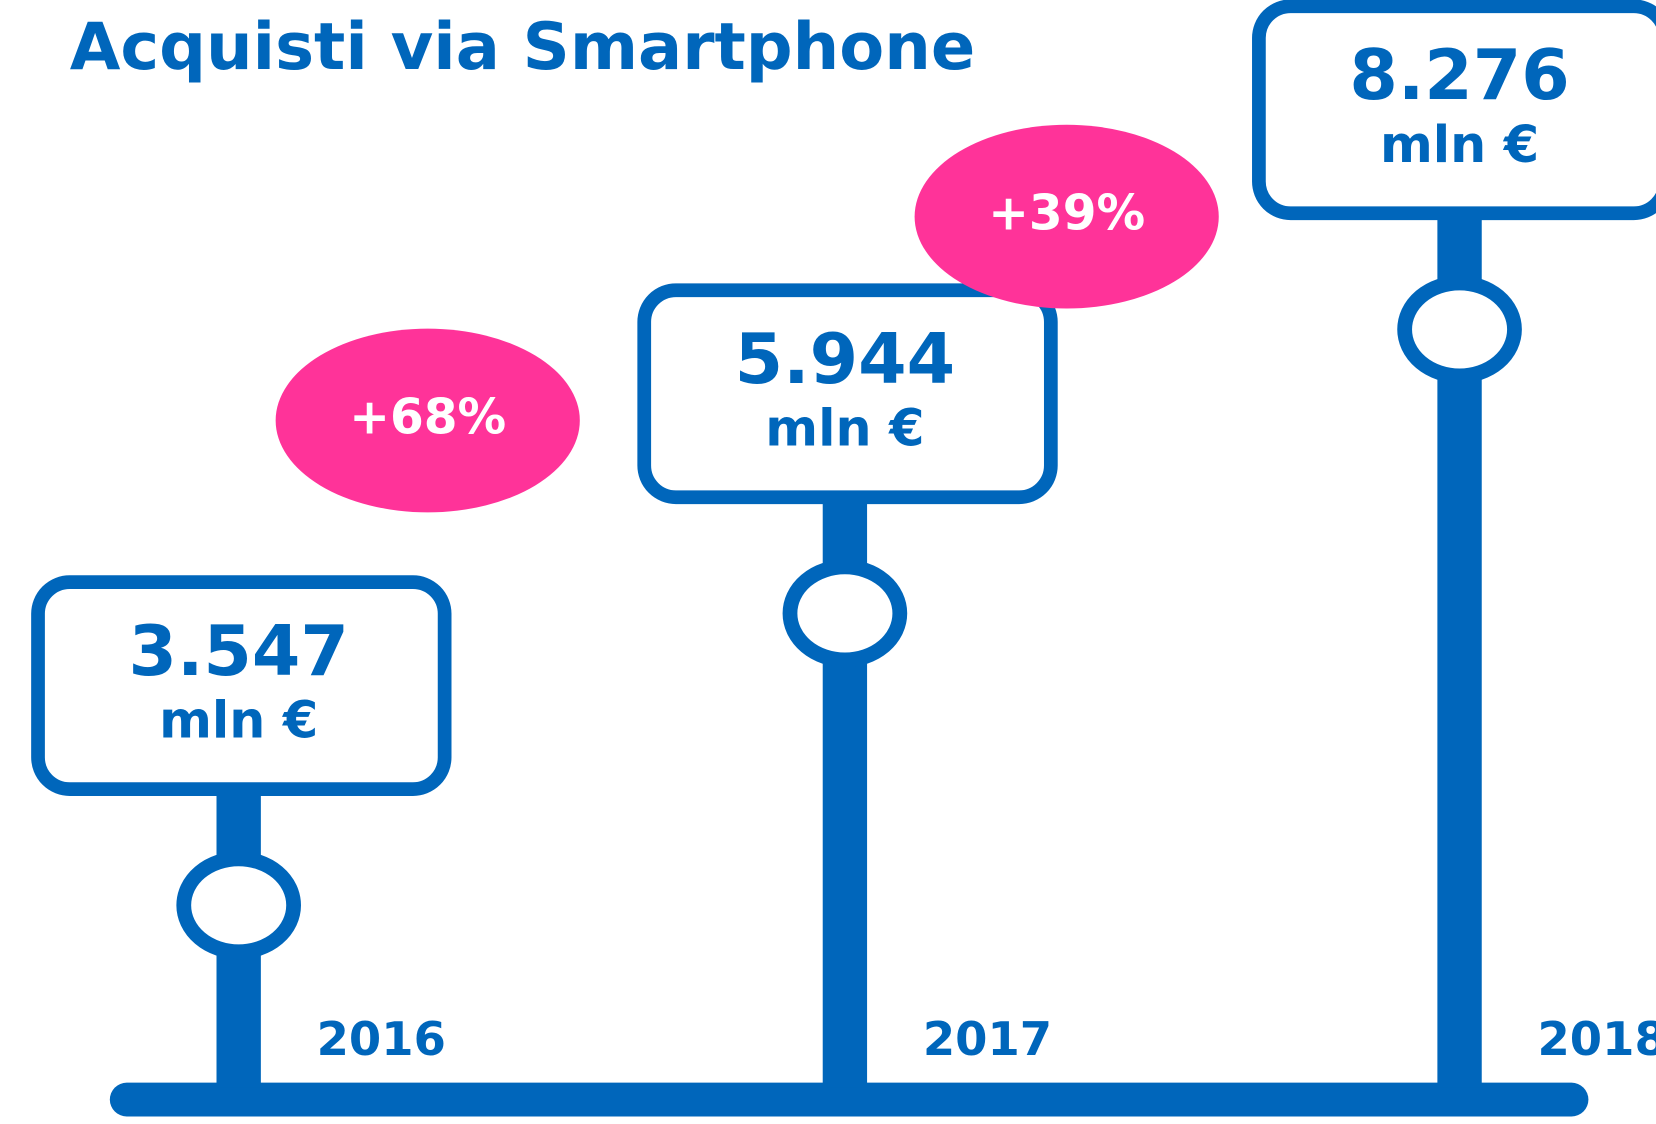 Image resolution: width=1656 pixels, height=1124 pixels. What do you see at coordinates (238, 651) in the screenshot?
I see `value-label: 3.547` at bounding box center [238, 651].